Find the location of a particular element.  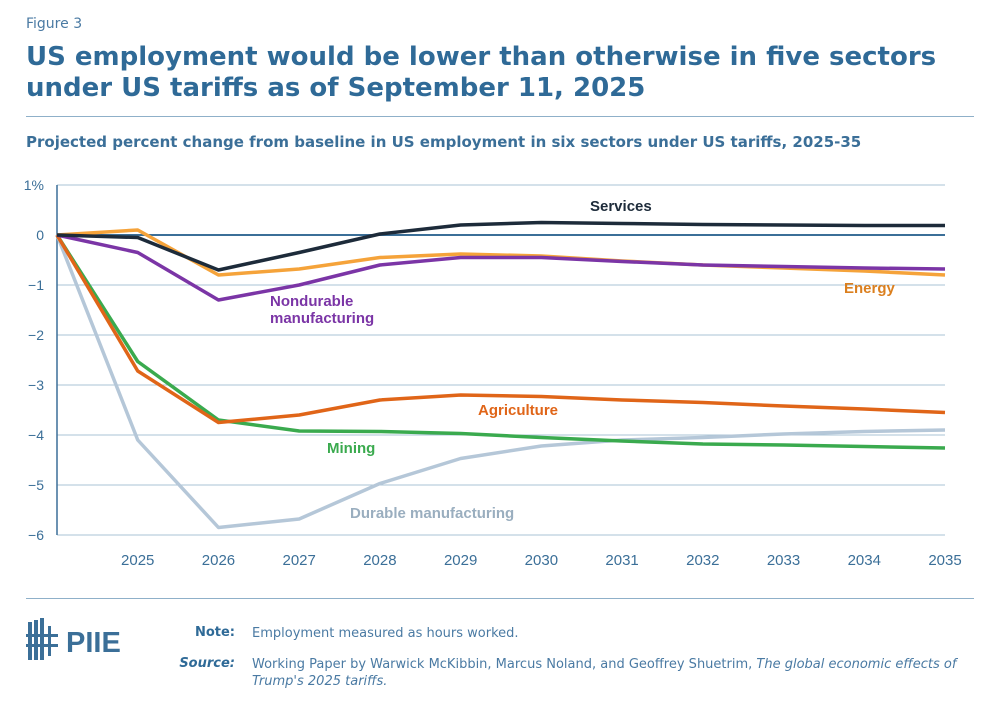

x-tick-label: 2026 is located at coordinates (218, 560).